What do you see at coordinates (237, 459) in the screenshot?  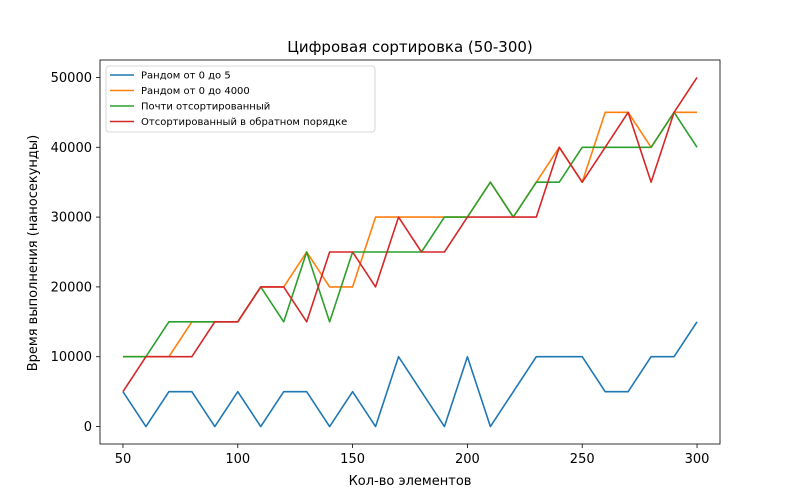 I see `x-tick-label: 100` at bounding box center [237, 459].